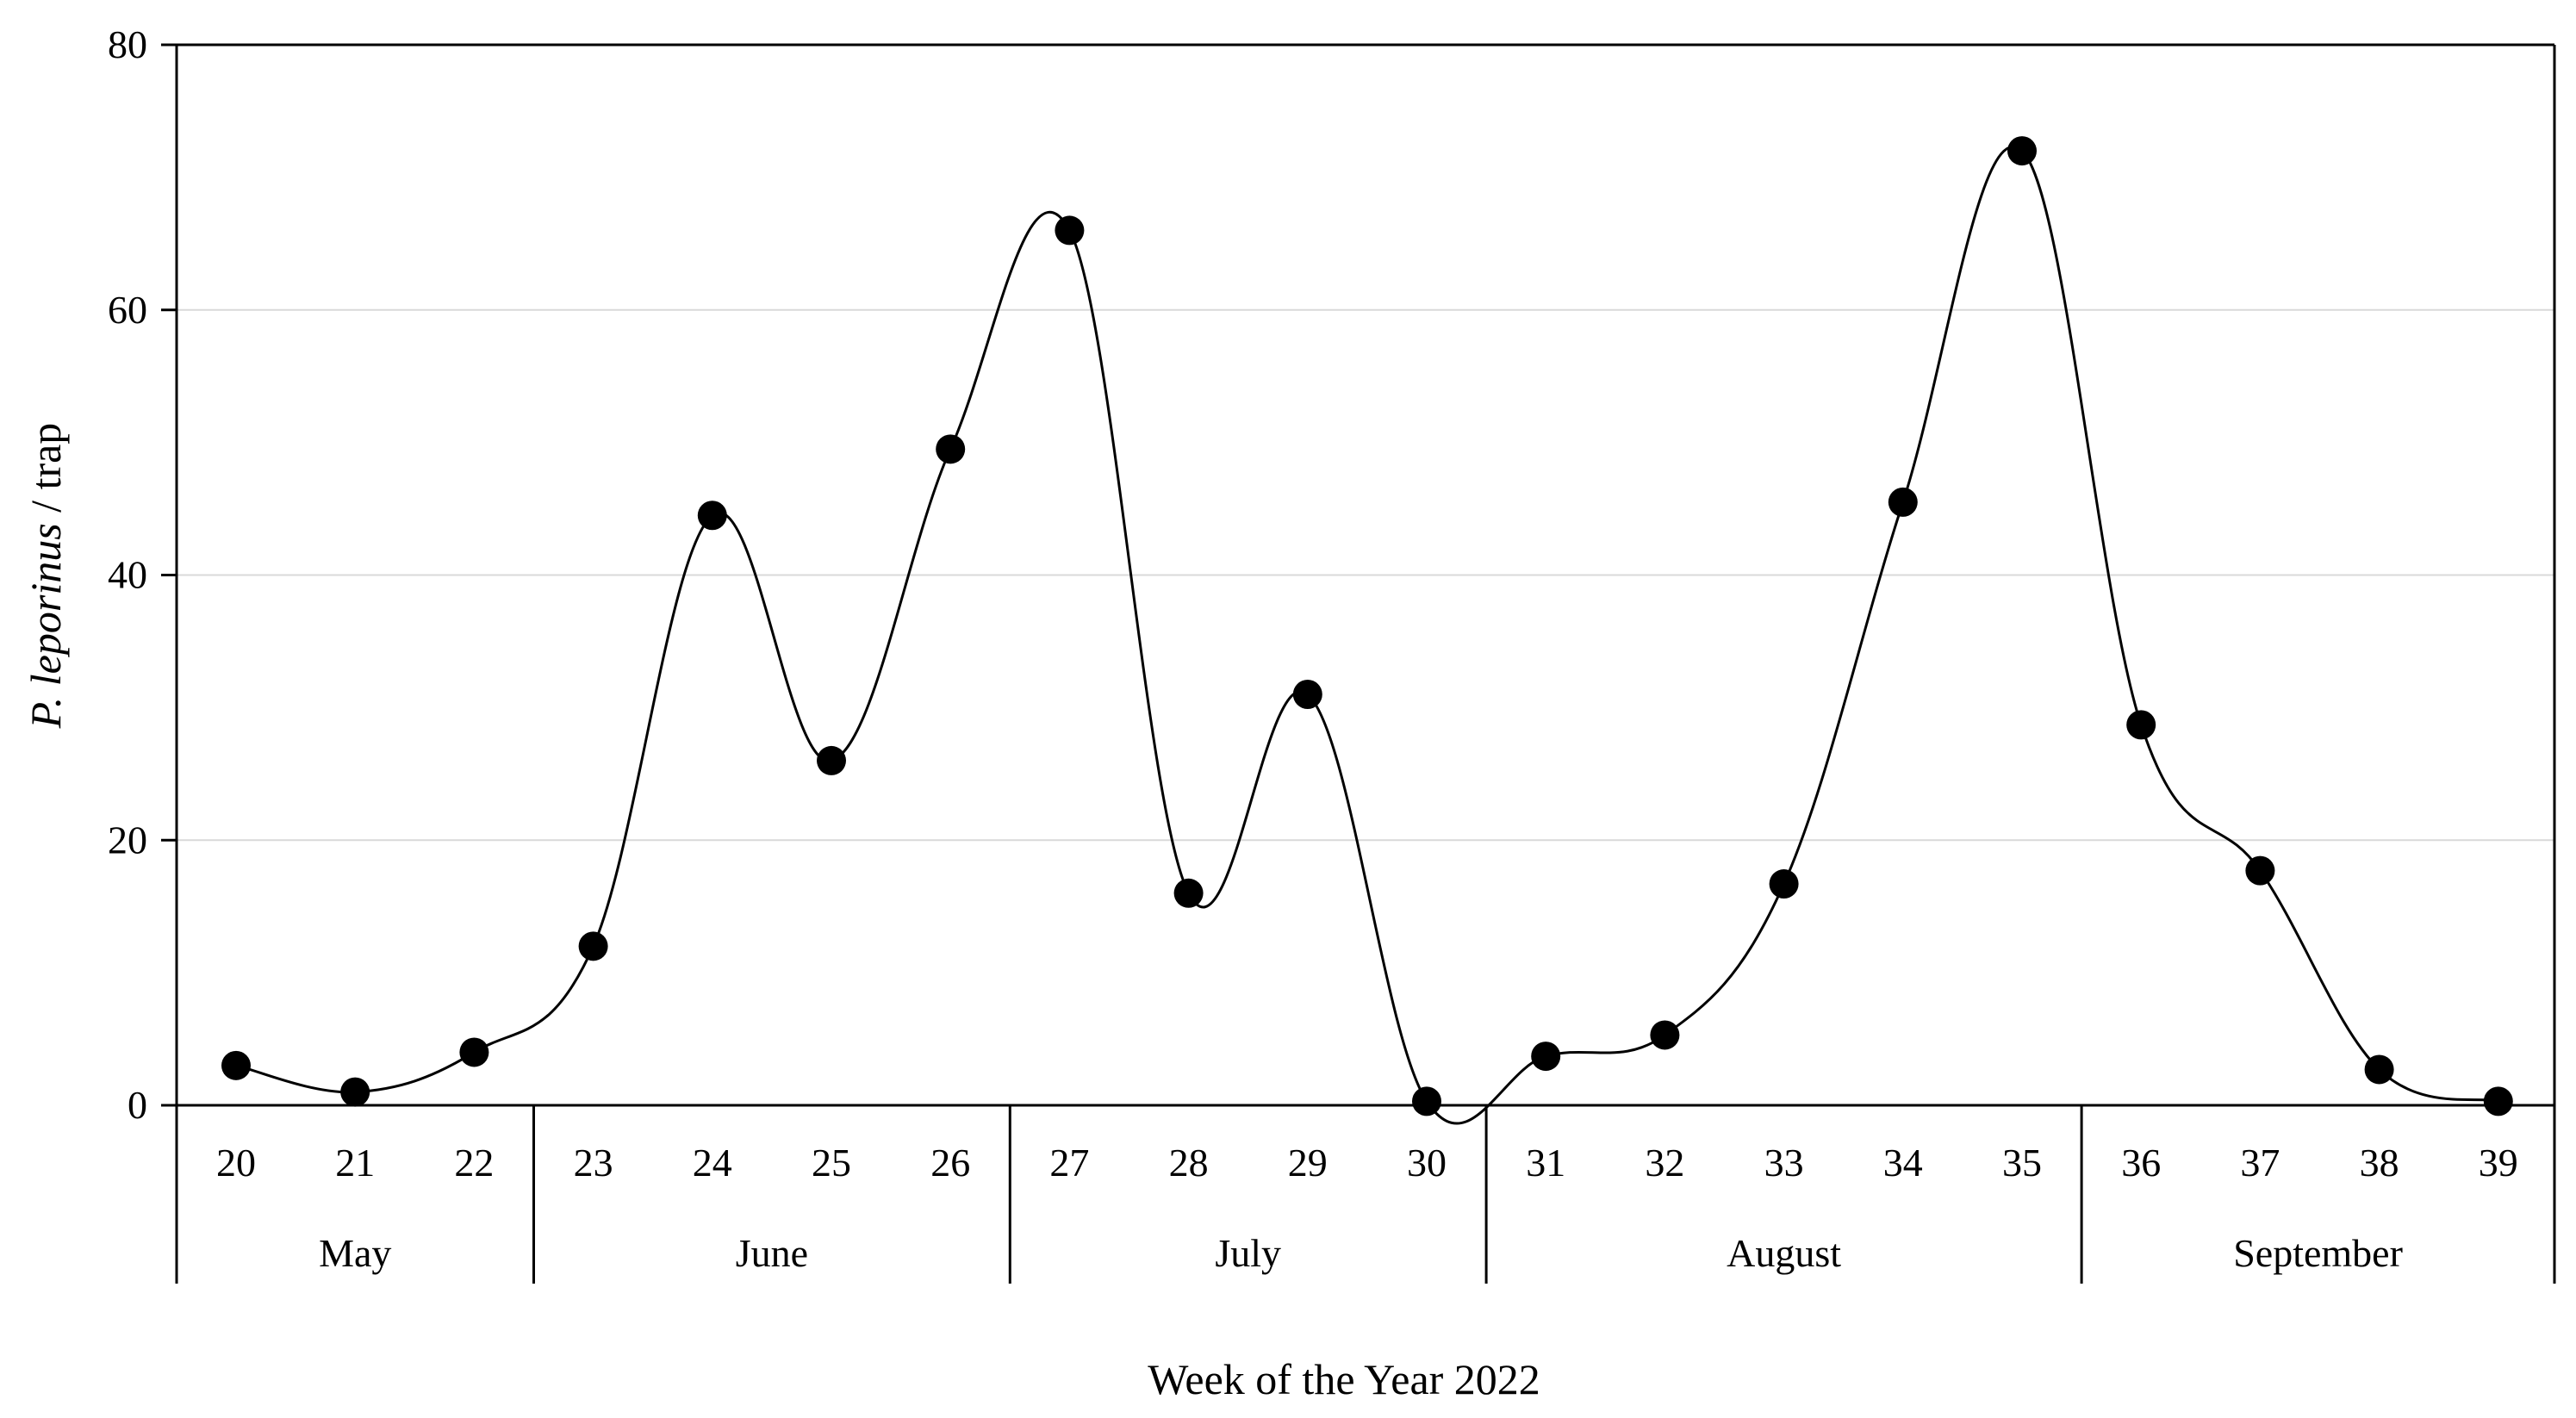  I want to click on x-tick-label-31: 31, so click(1546, 1163).